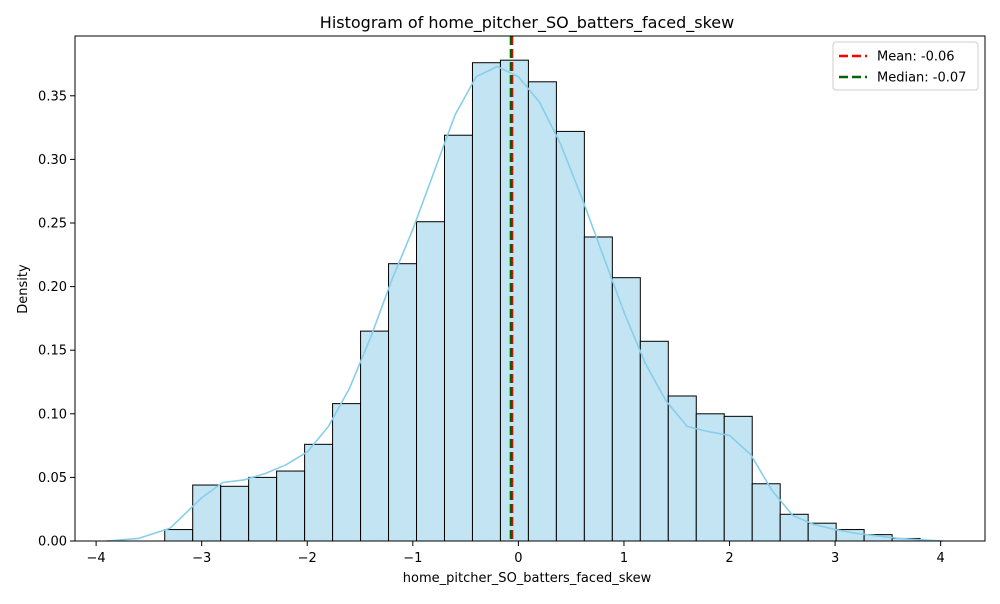 This screenshot has height=604, width=1000. I want to click on x-tick-label: 3, so click(835, 558).